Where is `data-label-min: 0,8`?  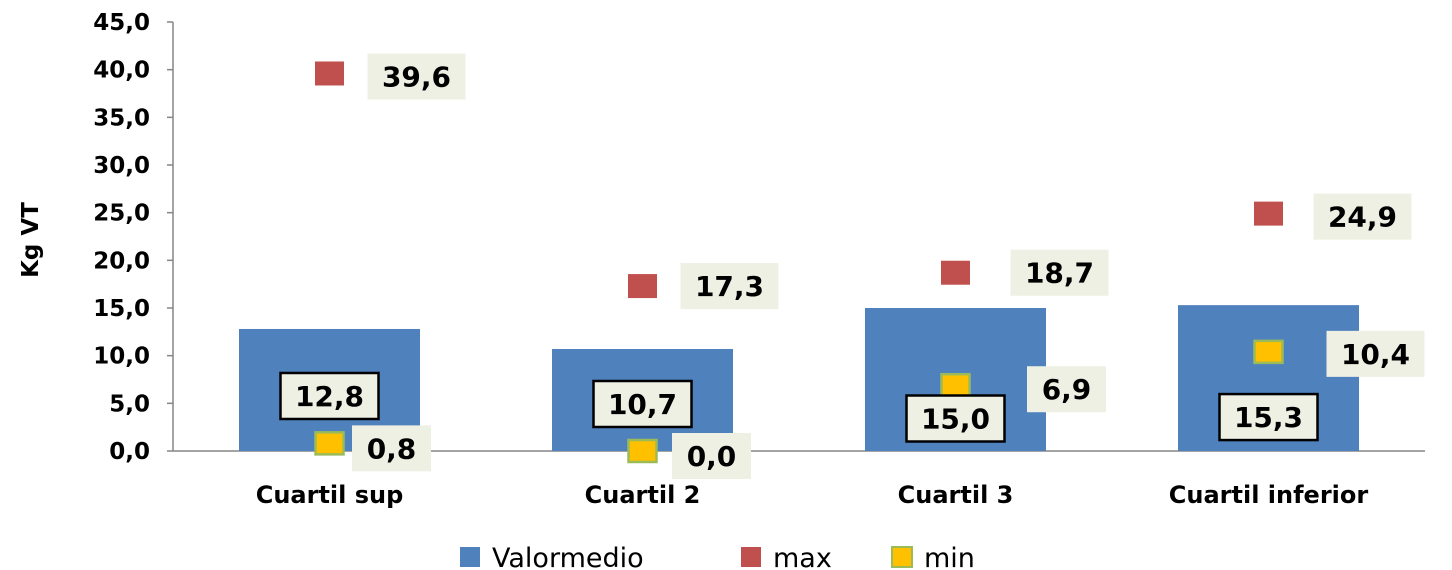 data-label-min: 0,8 is located at coordinates (392, 448).